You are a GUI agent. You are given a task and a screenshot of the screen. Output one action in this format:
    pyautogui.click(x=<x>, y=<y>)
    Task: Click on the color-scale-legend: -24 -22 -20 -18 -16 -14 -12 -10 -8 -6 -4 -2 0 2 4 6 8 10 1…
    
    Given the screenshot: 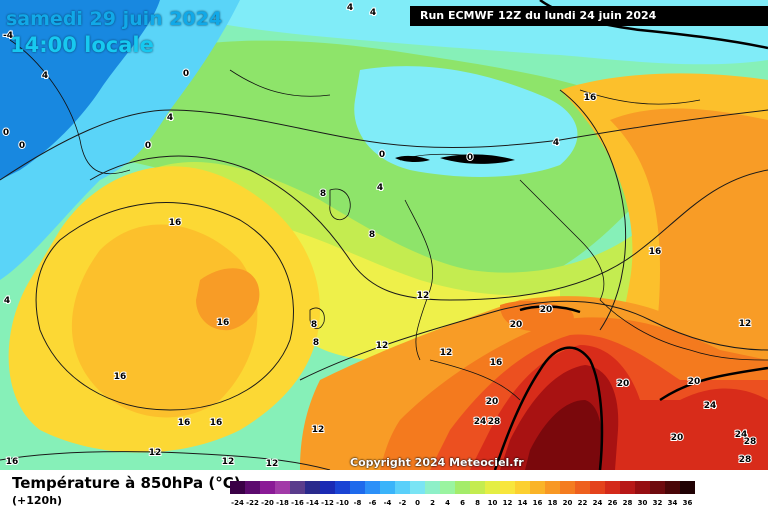 What is the action you would take?
    pyautogui.click(x=462, y=494)
    